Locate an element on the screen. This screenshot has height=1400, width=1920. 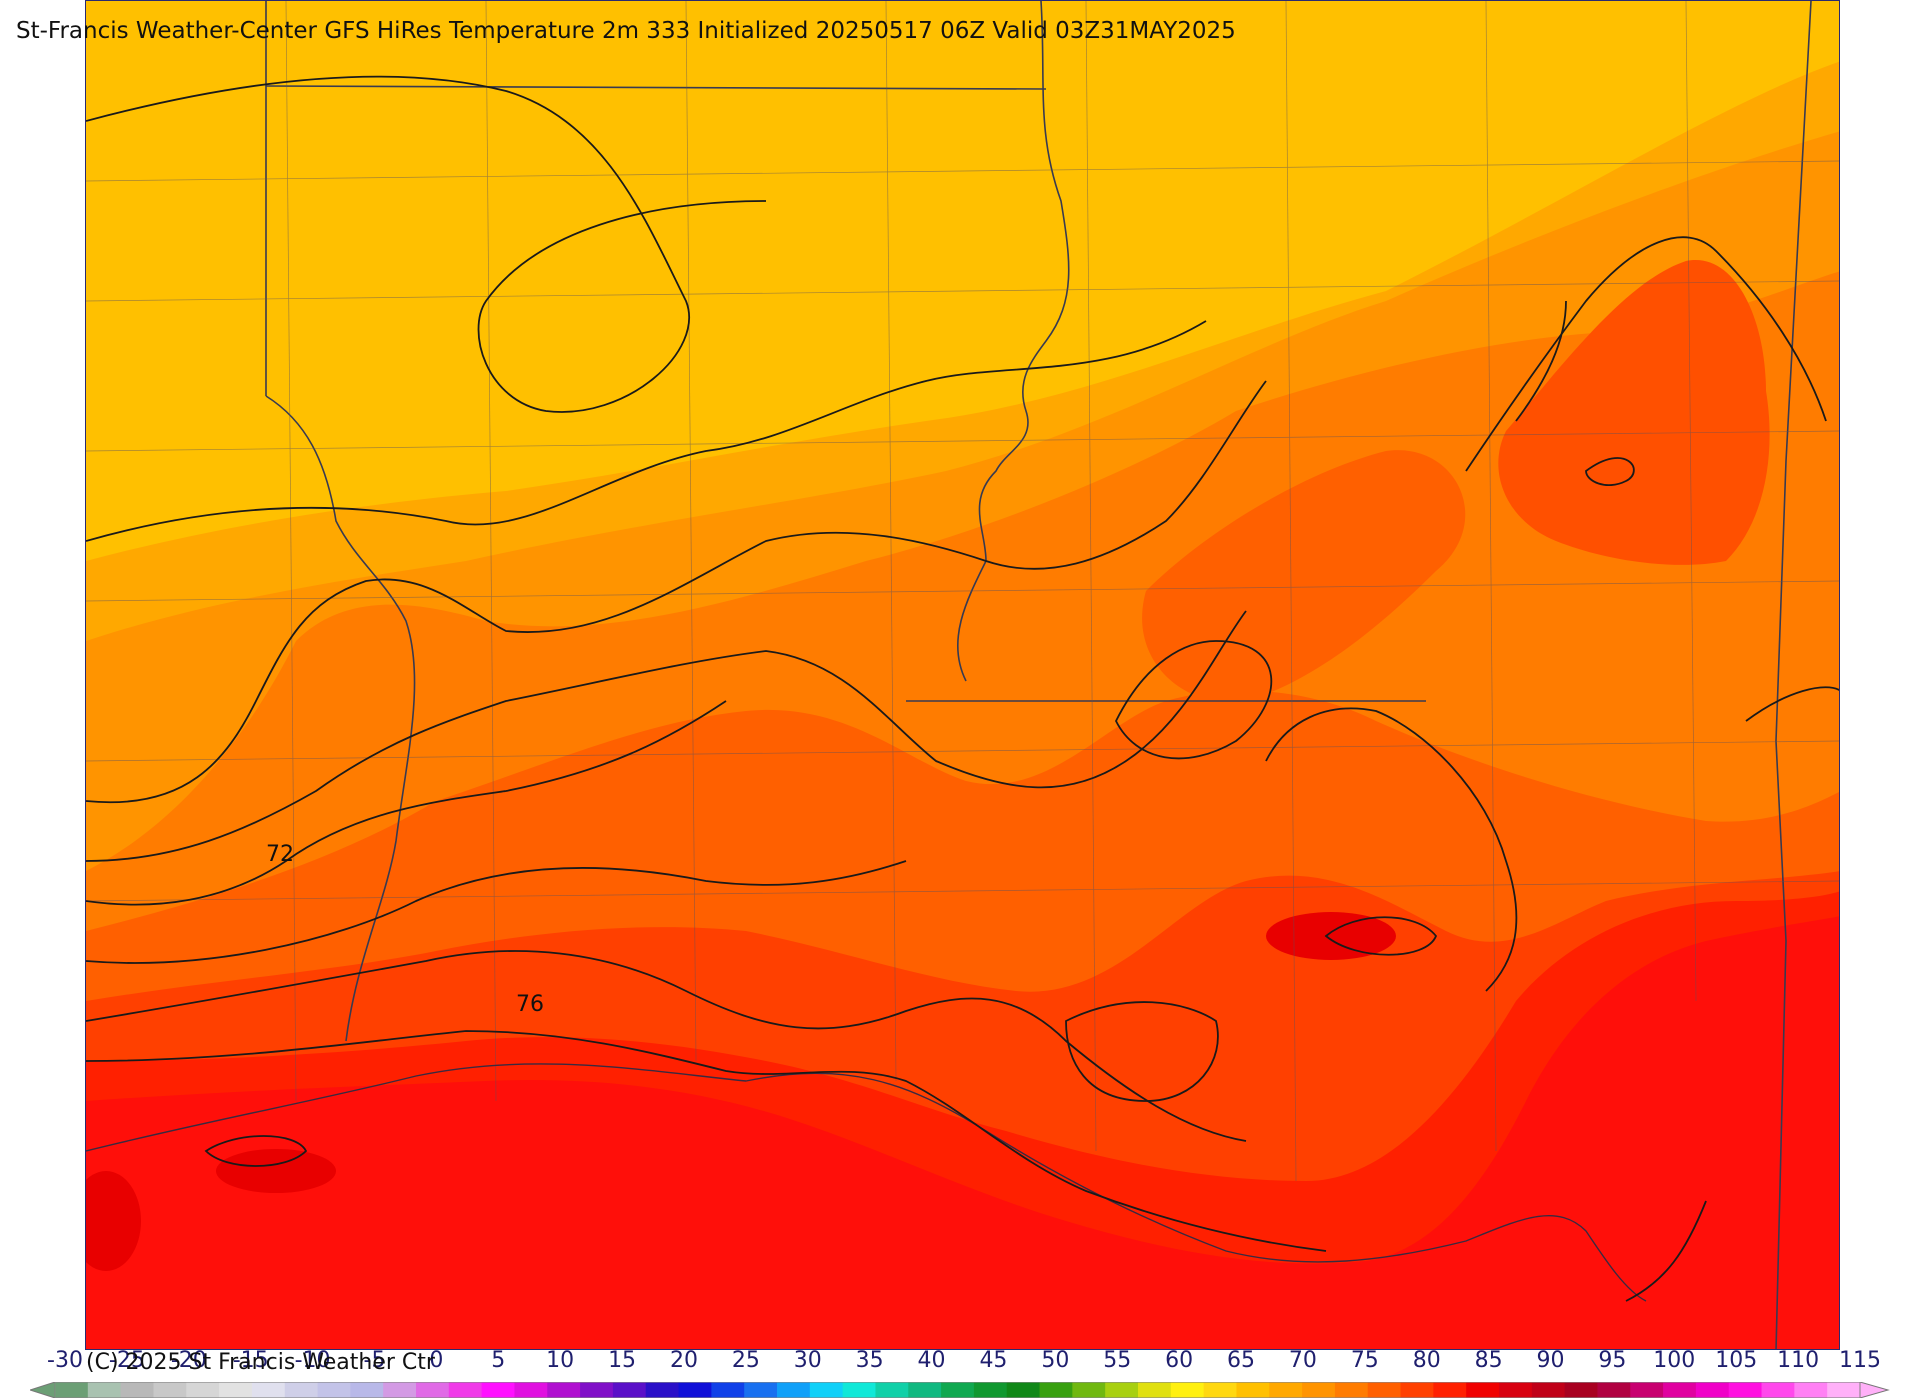
colorbar-tick-label: 50 is located at coordinates (1055, 1360).